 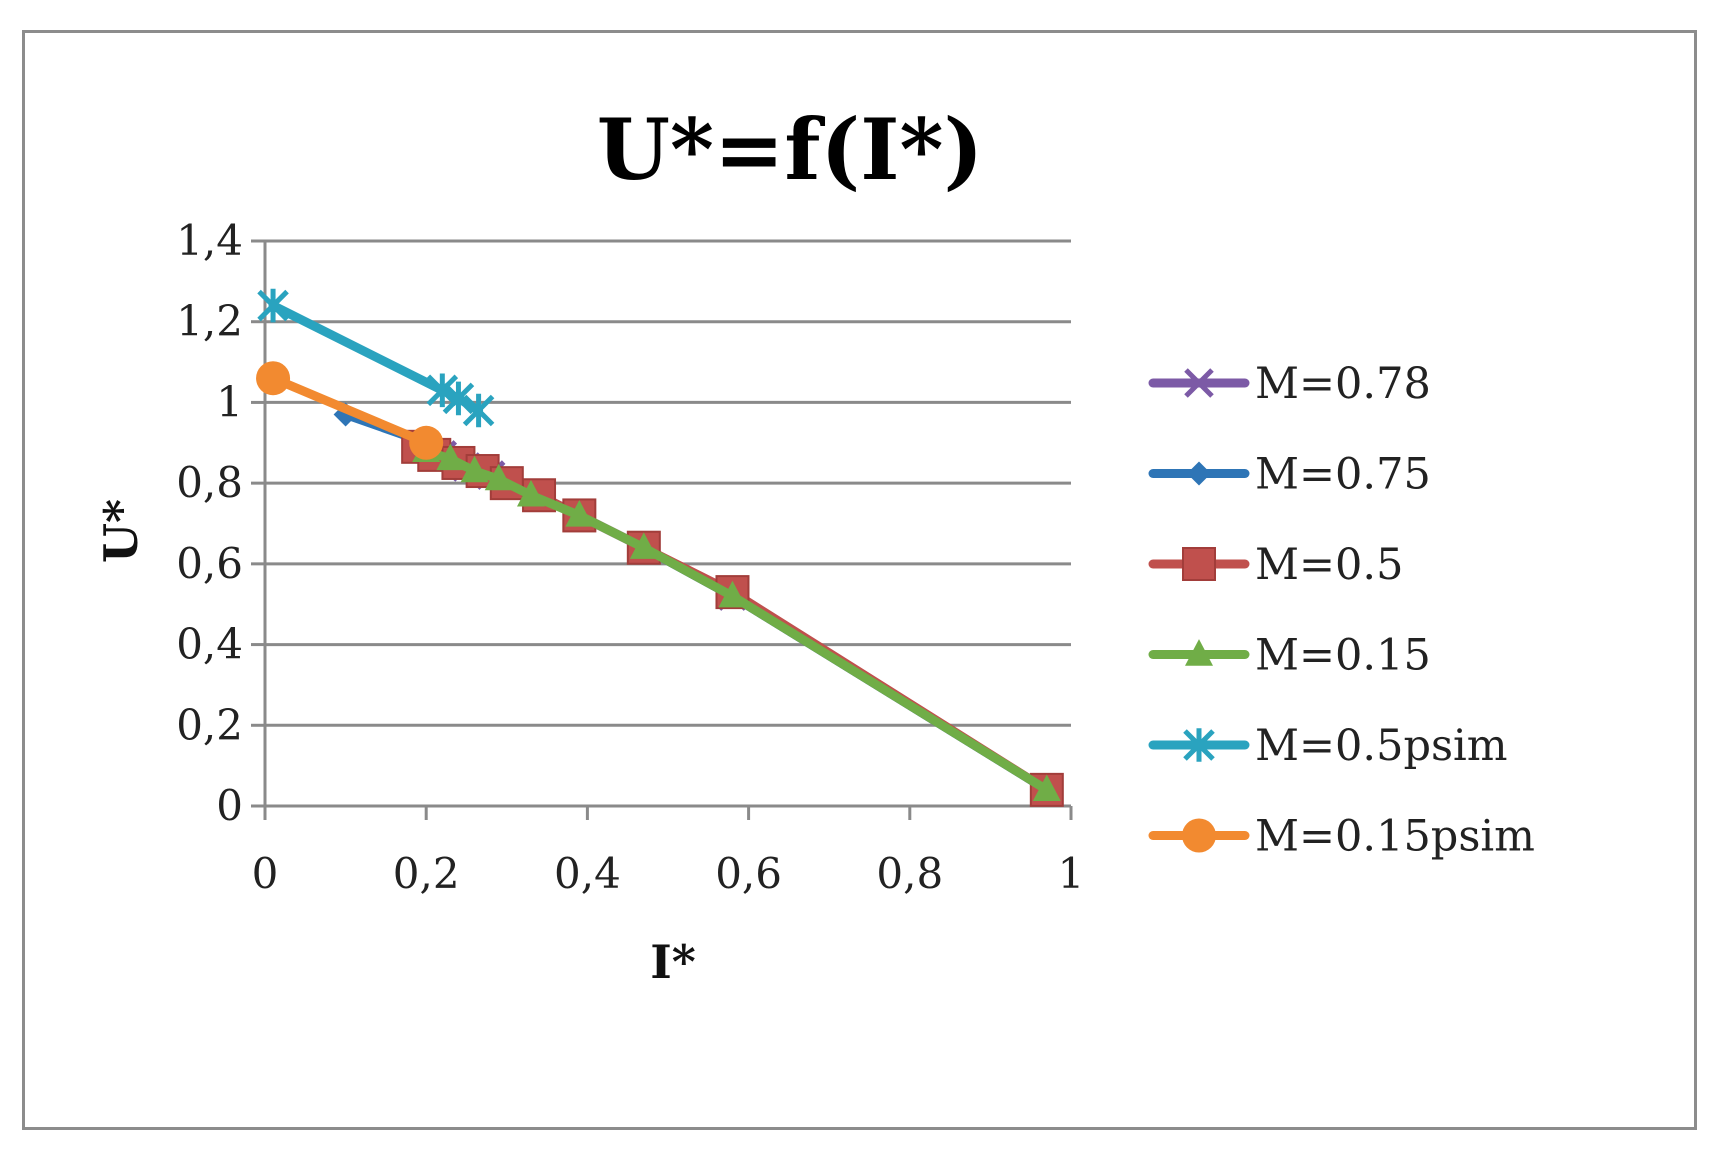 I want to click on legend-item: M=0.15, so click(x=1289, y=656).